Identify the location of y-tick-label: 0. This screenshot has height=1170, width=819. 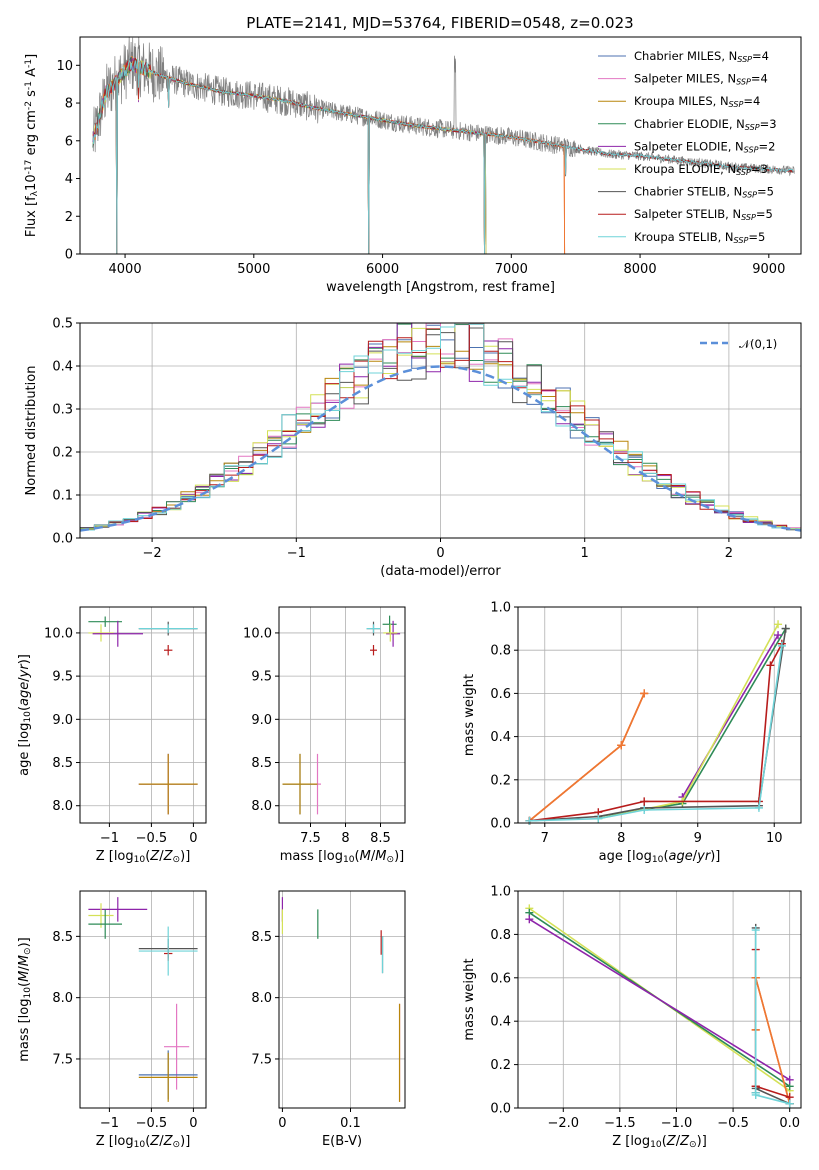
(69, 255).